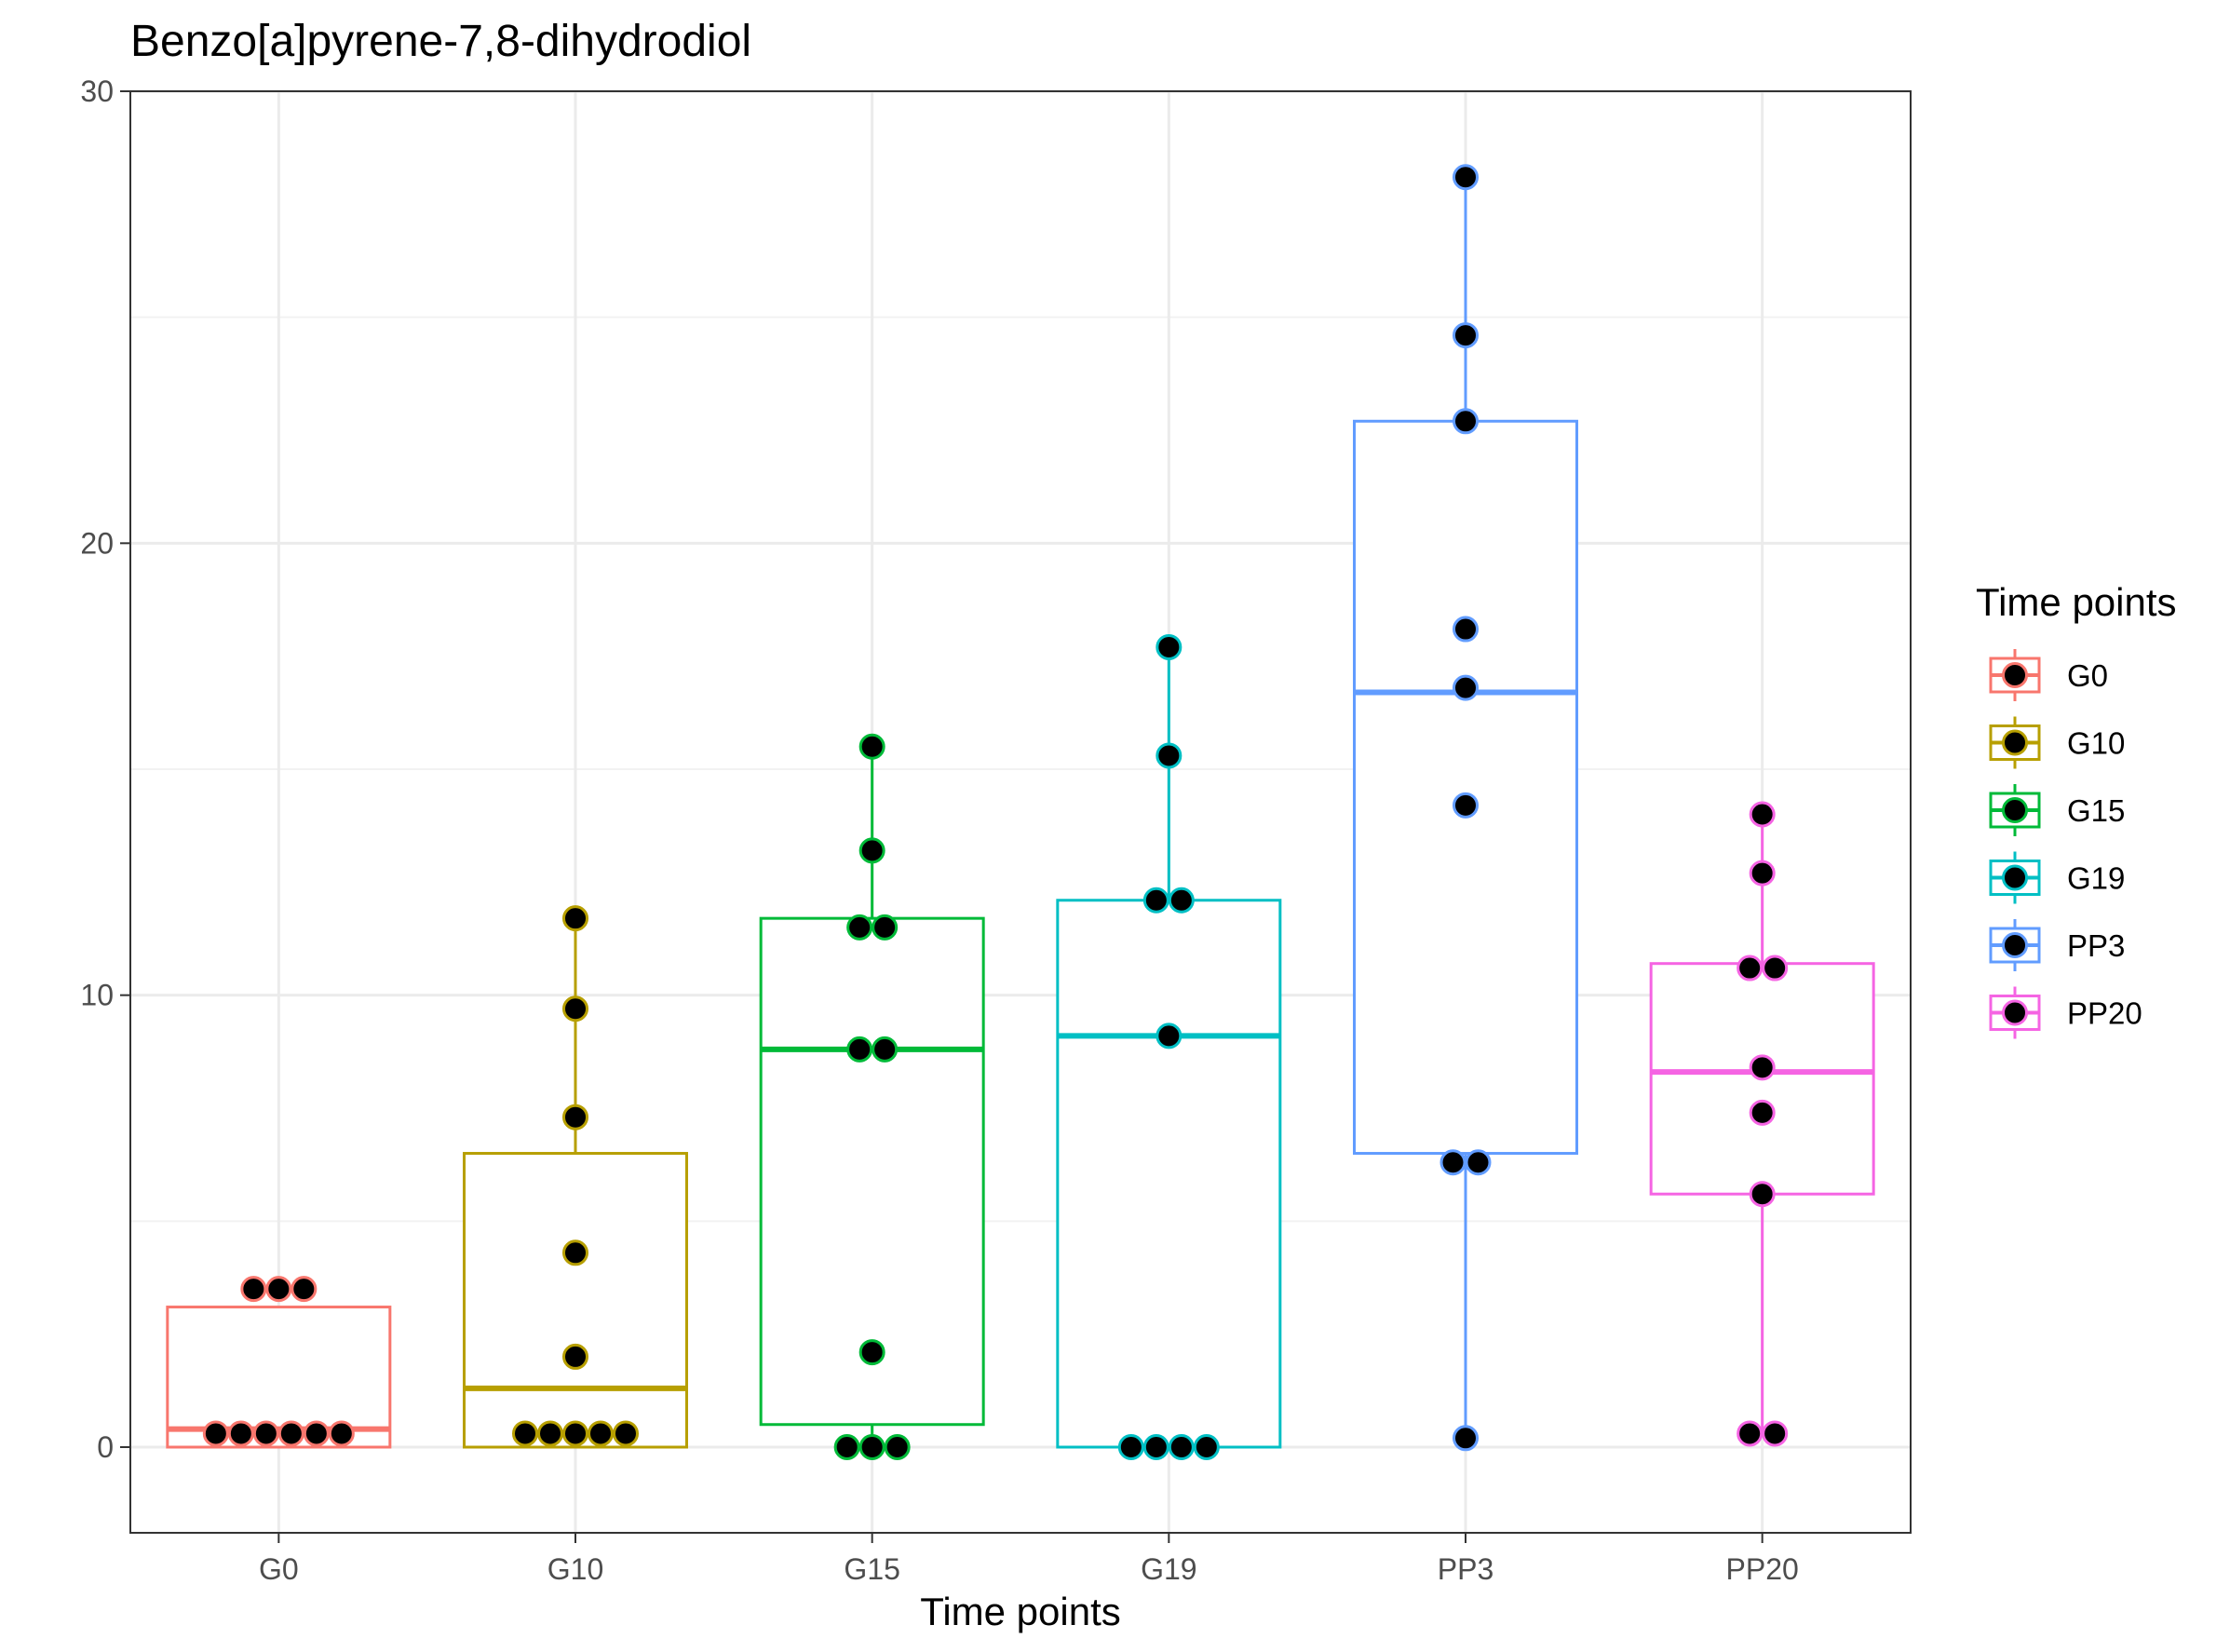  What do you see at coordinates (2096, 878) in the screenshot?
I see `legend-label: G19` at bounding box center [2096, 878].